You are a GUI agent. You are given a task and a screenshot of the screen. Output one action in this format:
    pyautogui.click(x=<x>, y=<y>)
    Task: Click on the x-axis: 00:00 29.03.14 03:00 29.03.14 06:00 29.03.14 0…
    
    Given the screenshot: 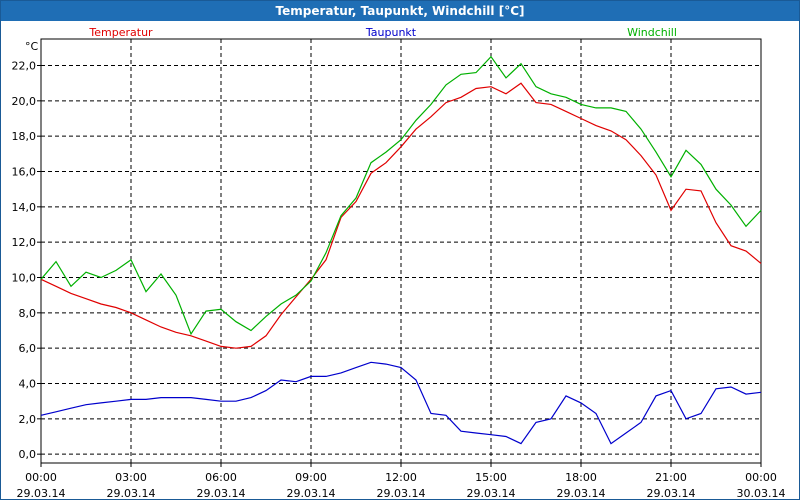 What is the action you would take?
    pyautogui.click(x=401, y=481)
    